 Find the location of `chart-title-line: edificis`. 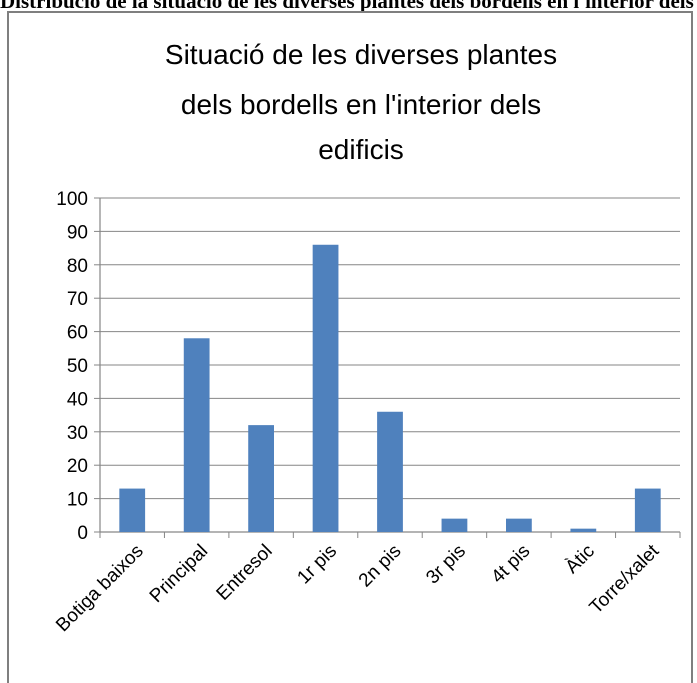

chart-title-line: edificis is located at coordinates (361, 149).